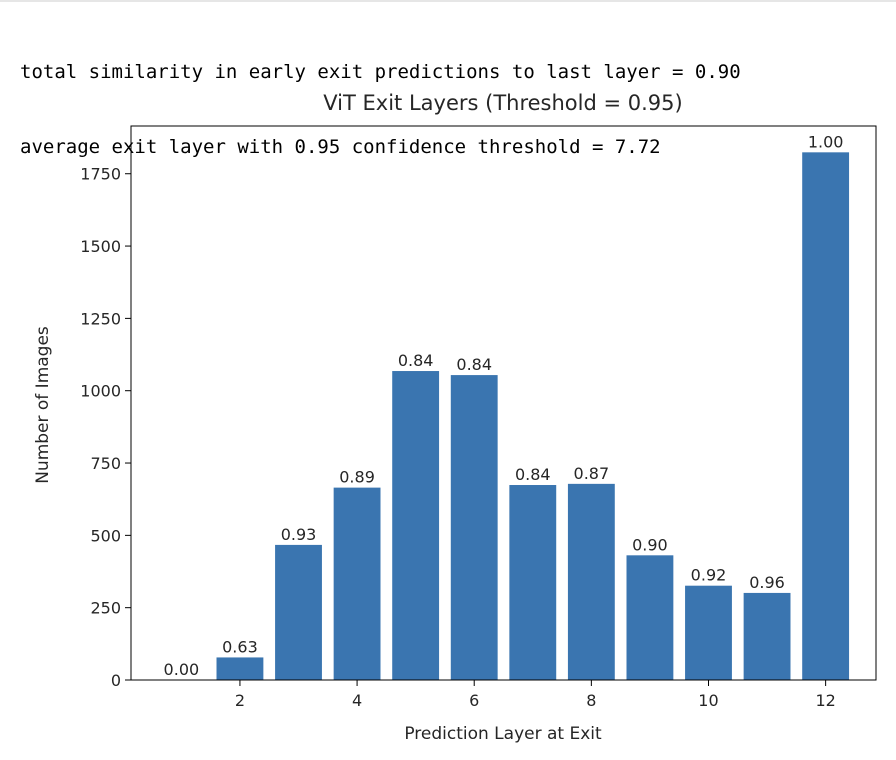 The image size is (896, 760). What do you see at coordinates (448, 1) in the screenshot?
I see `top-divider` at bounding box center [448, 1].